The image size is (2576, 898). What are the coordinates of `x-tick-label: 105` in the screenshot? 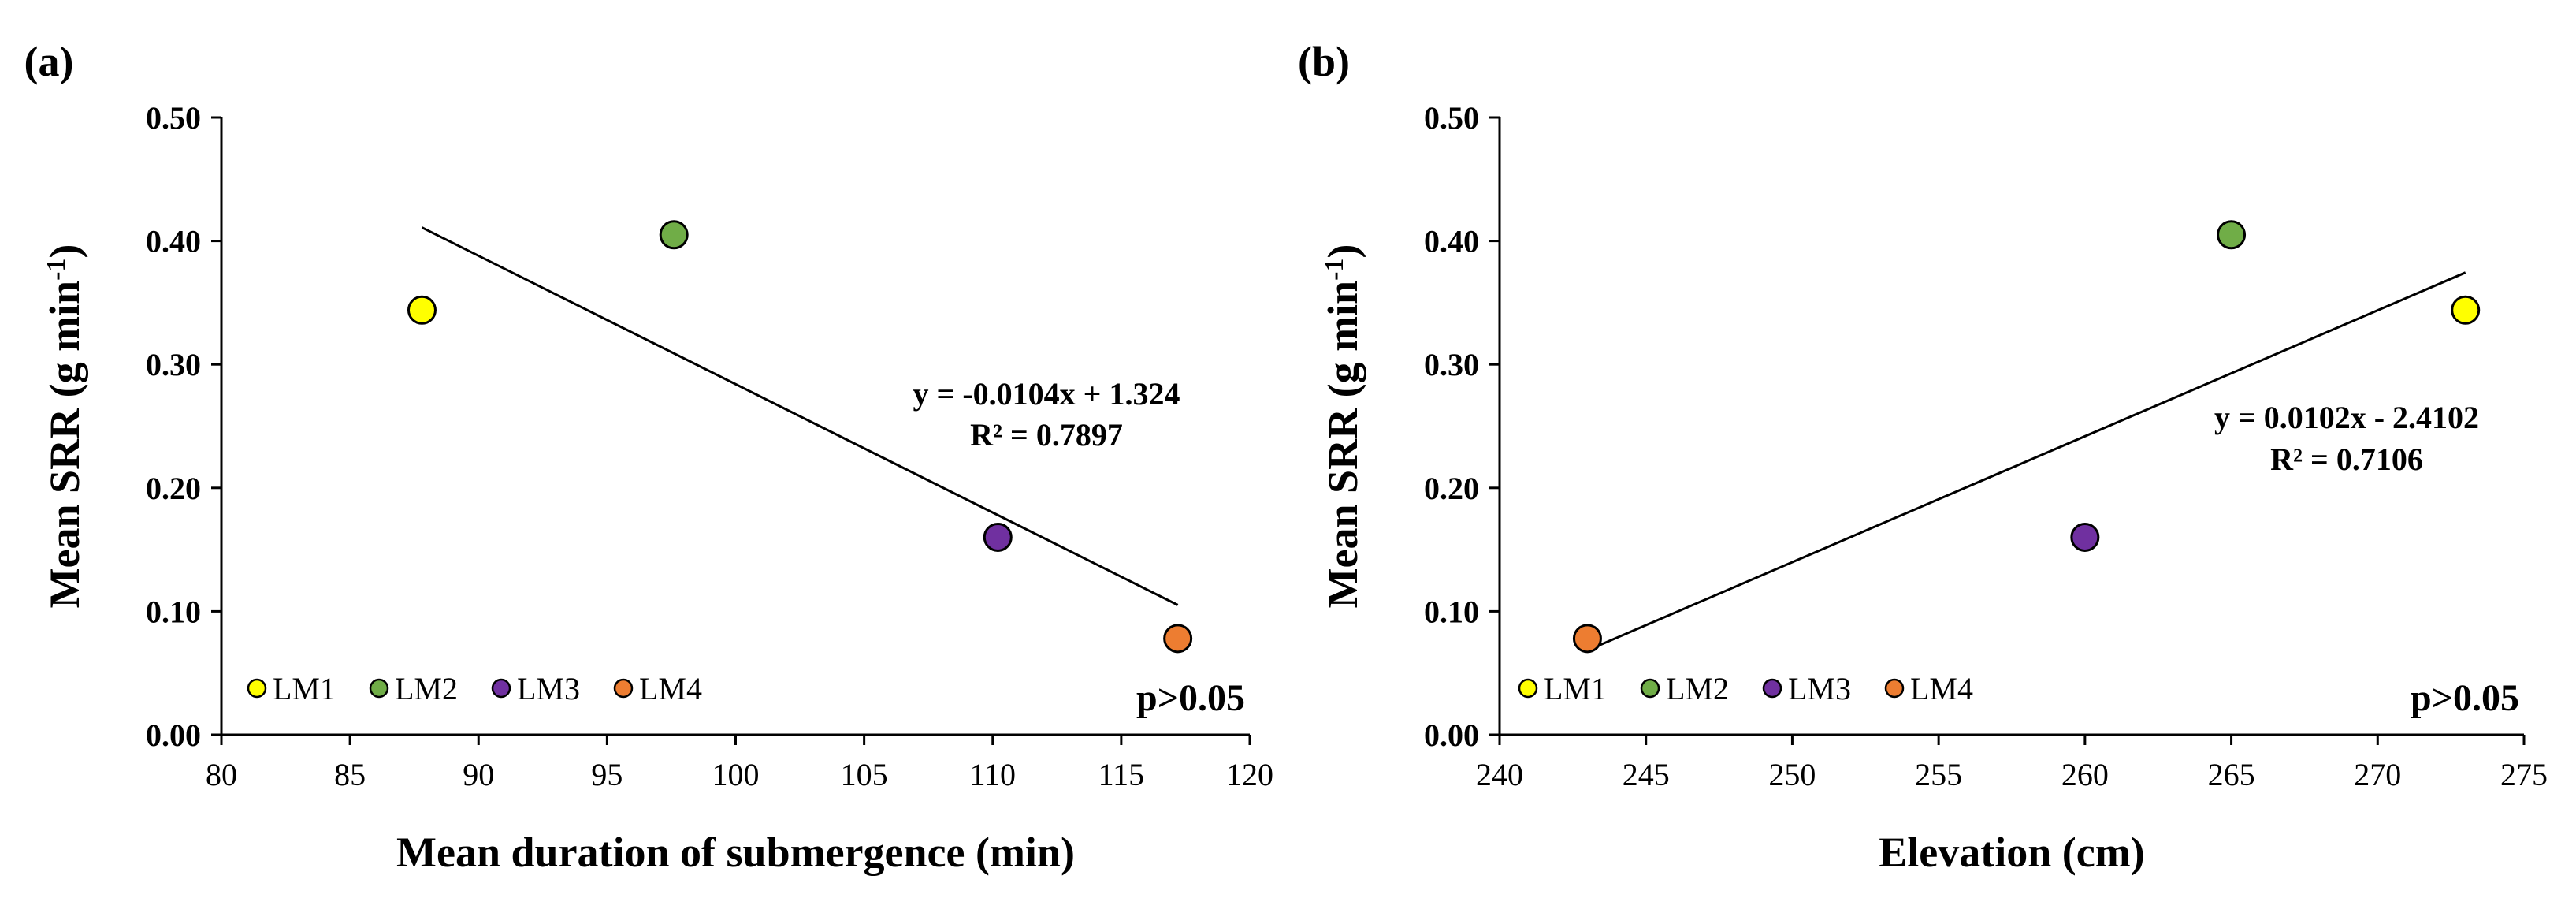 It's located at (864, 774).